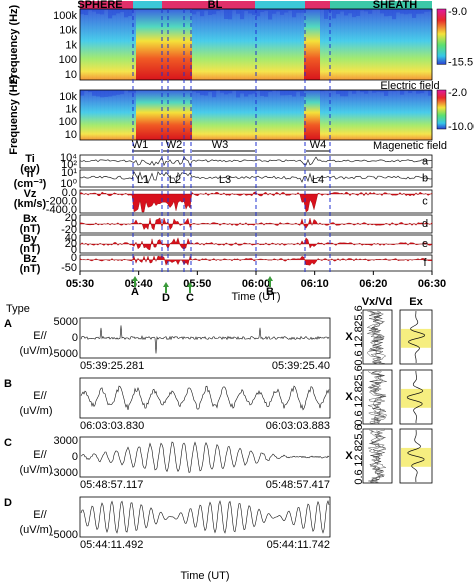 The width and height of the screenshot is (474, 583). Describe the element at coordinates (349, 337) in the screenshot. I see `profile-axis-label: X` at that location.